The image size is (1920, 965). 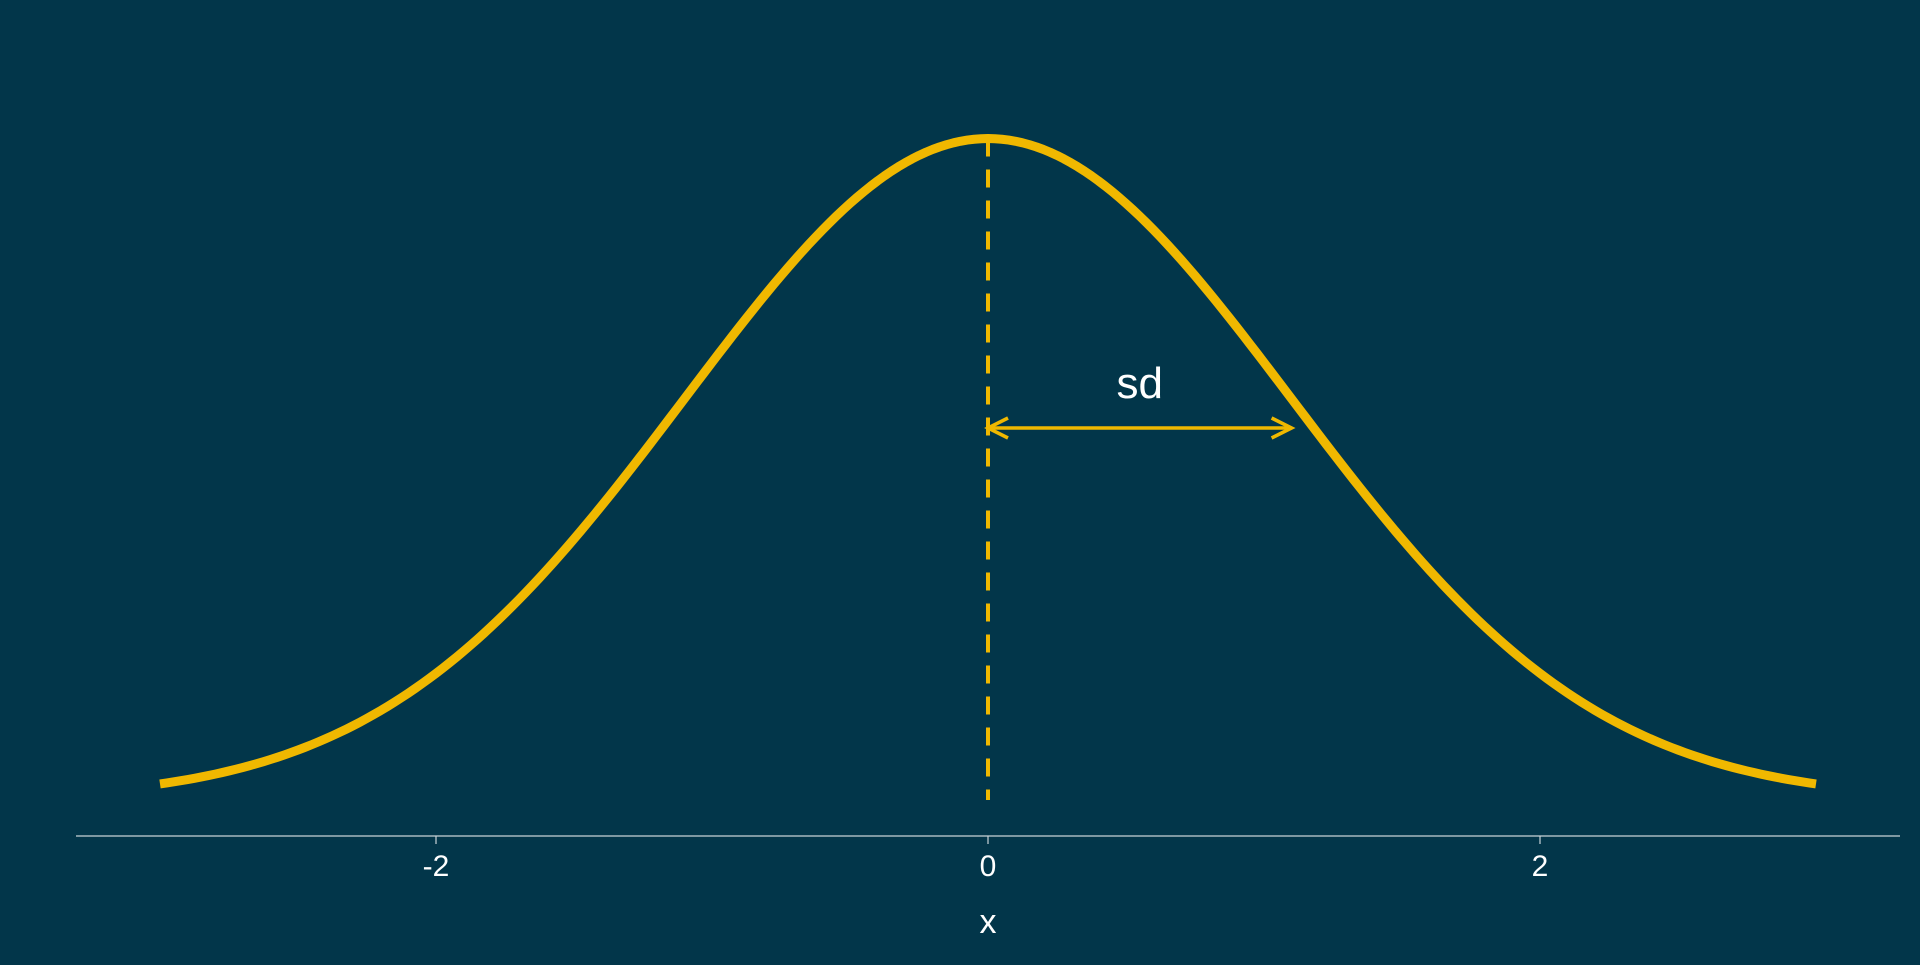 I want to click on sd-arrow-head-left, so click(x=996, y=428).